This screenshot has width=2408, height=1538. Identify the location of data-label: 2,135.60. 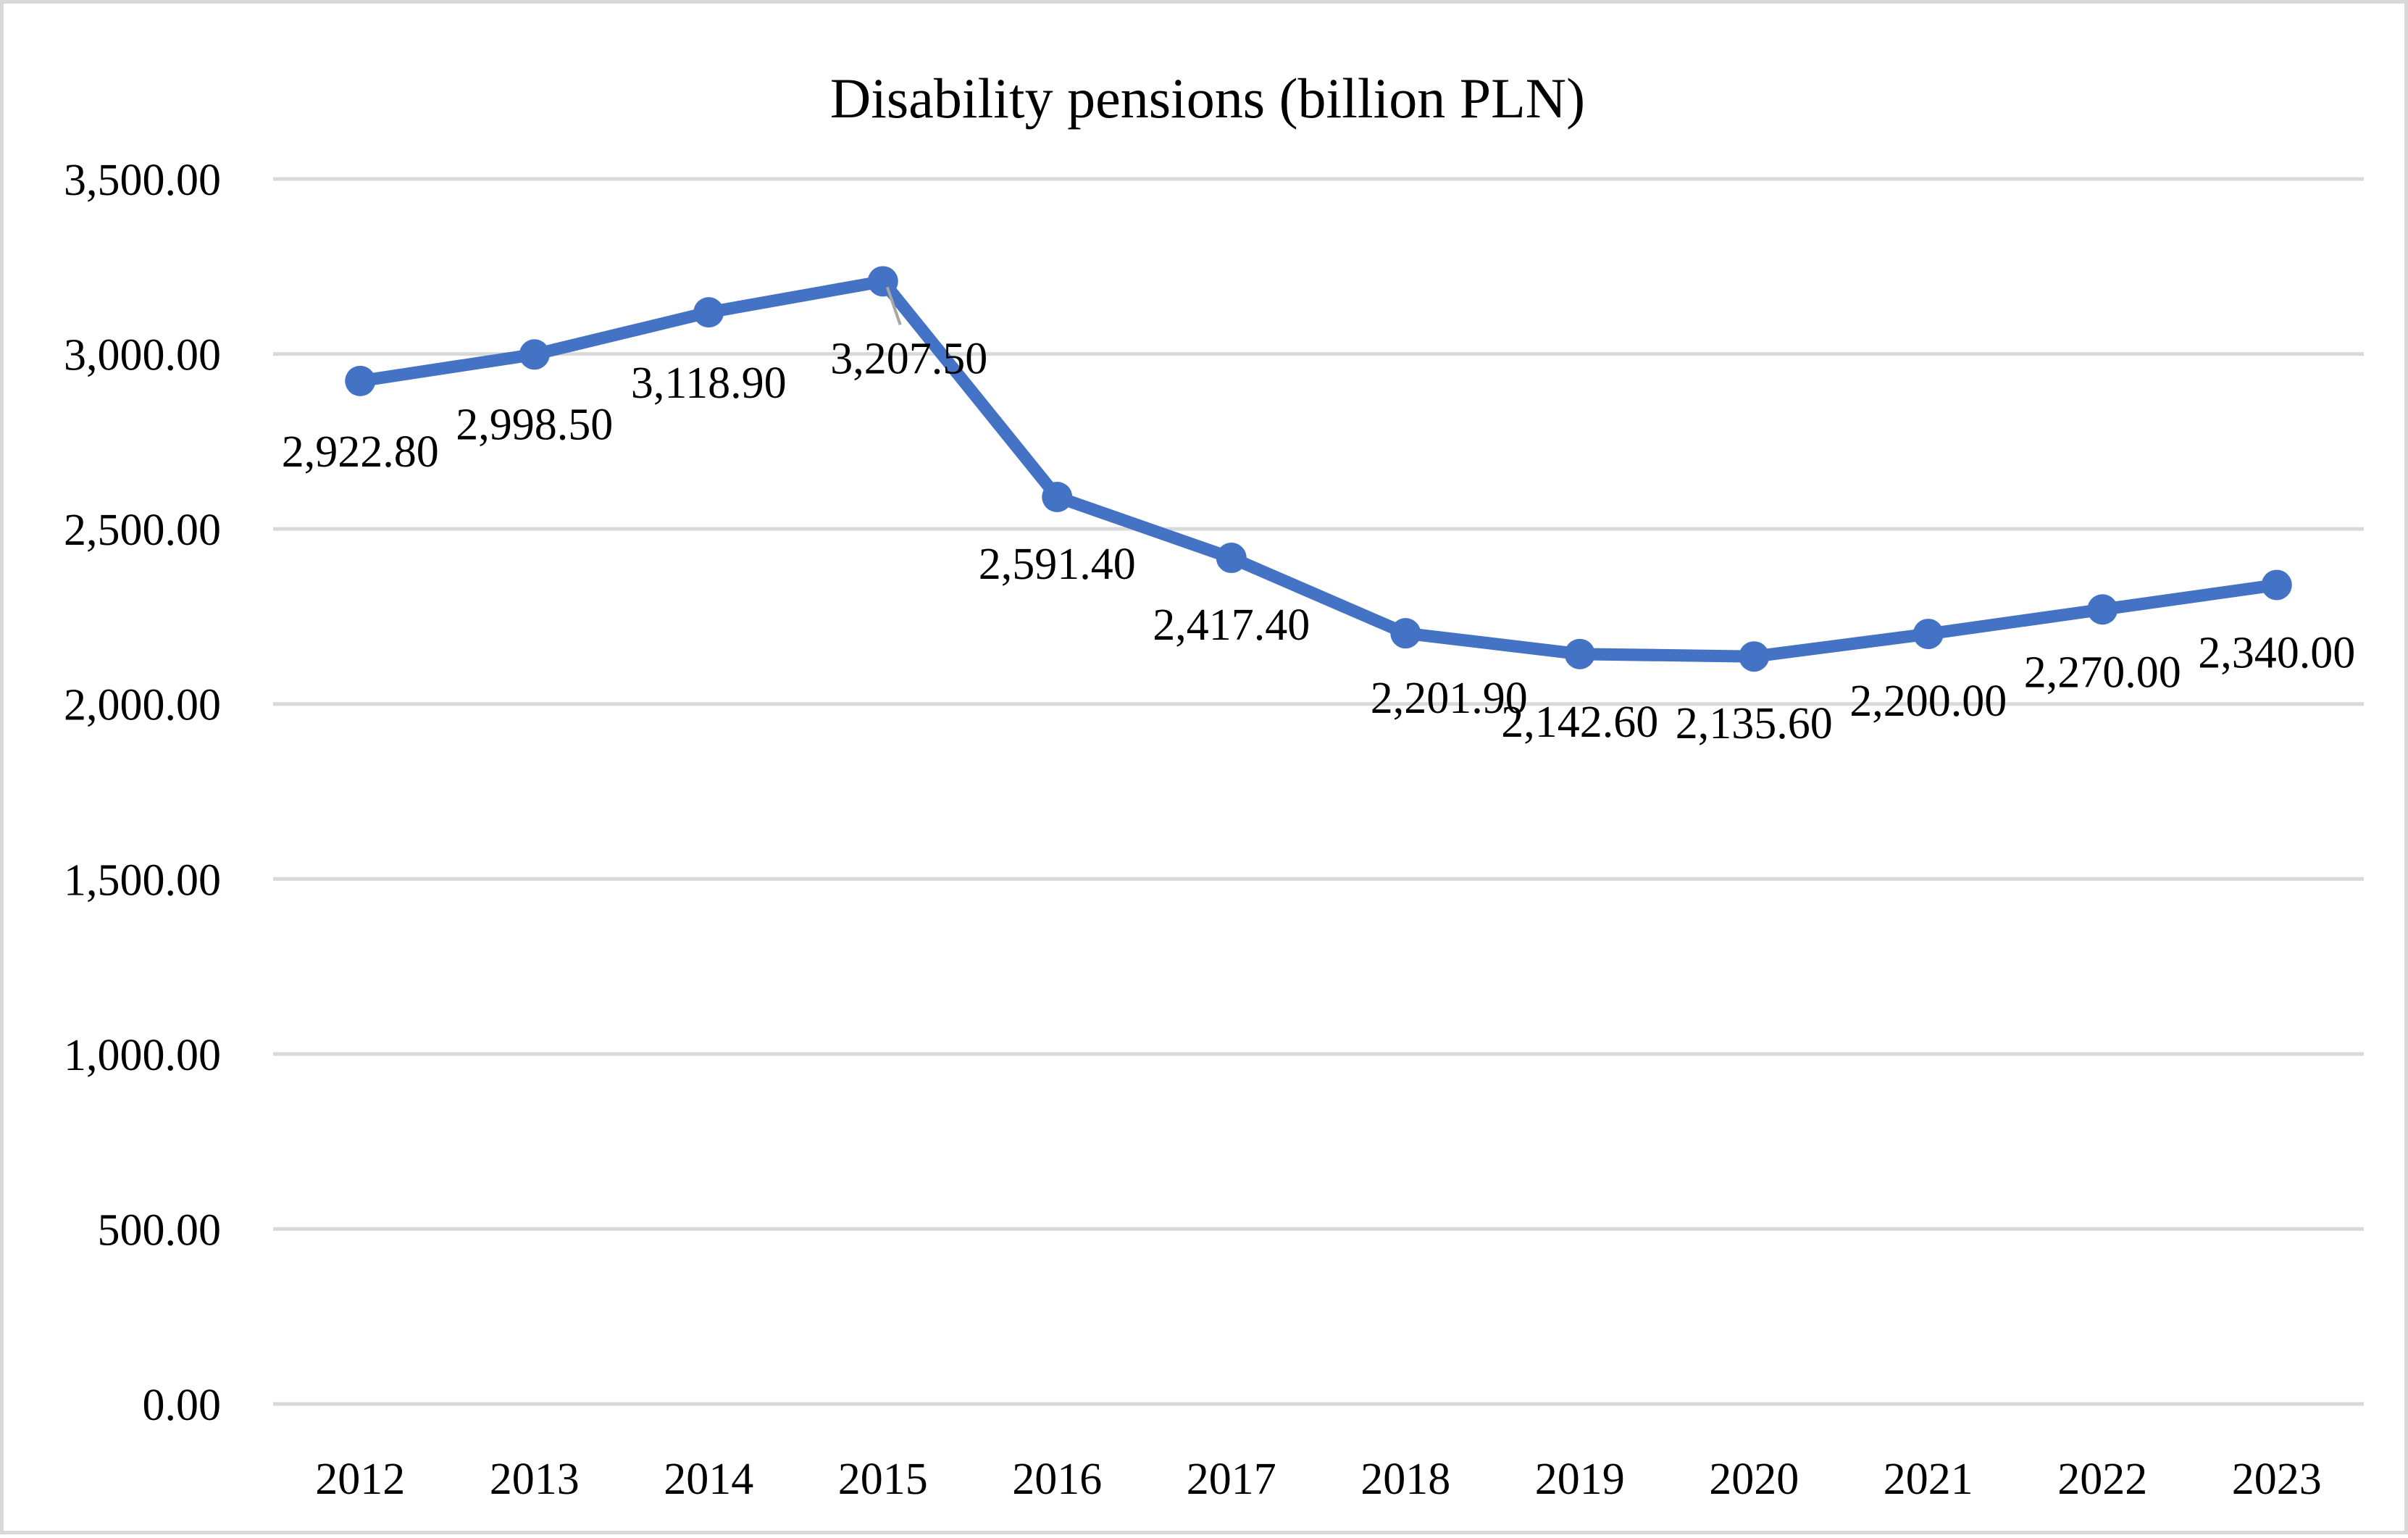
(1754, 723).